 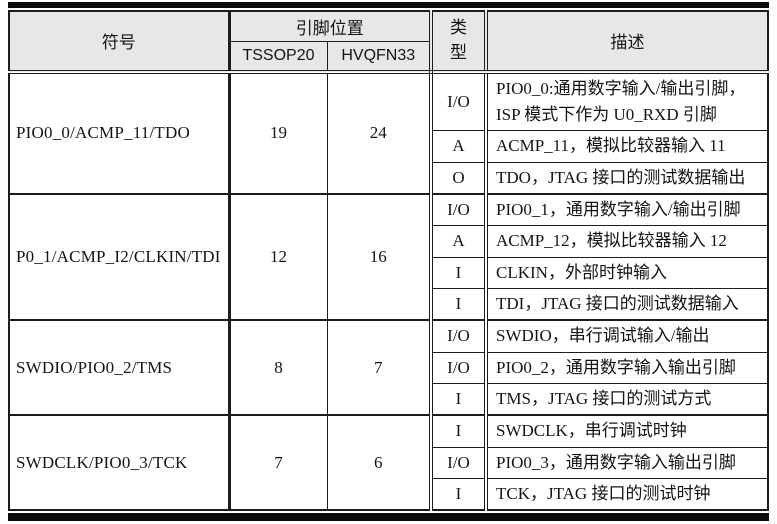 I want to click on description-cell: TMS，JTAG 接口的测试方式, so click(x=626, y=399).